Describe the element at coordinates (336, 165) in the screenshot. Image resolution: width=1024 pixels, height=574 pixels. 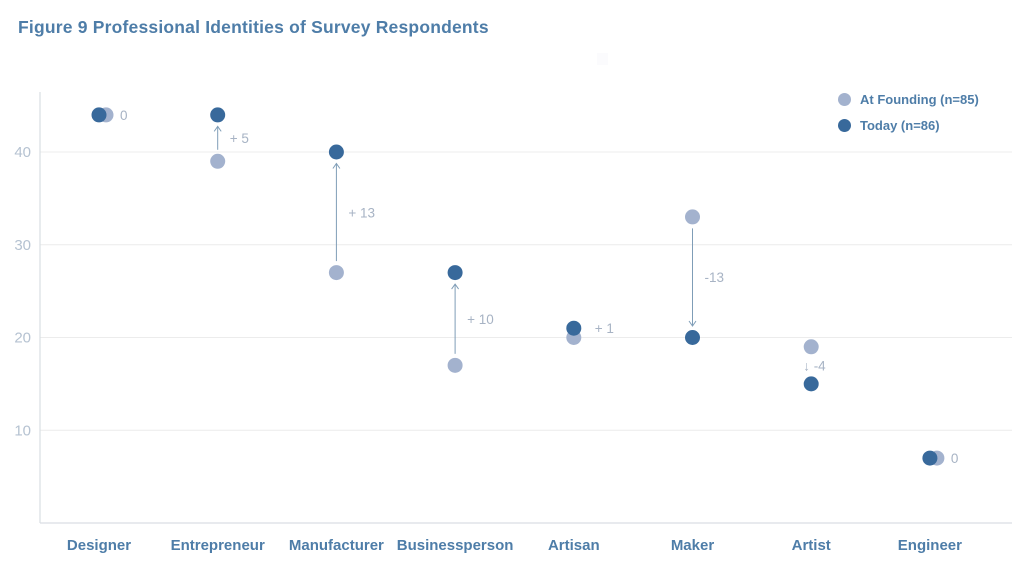
I see `delta-arrowhead-manufacturer` at that location.